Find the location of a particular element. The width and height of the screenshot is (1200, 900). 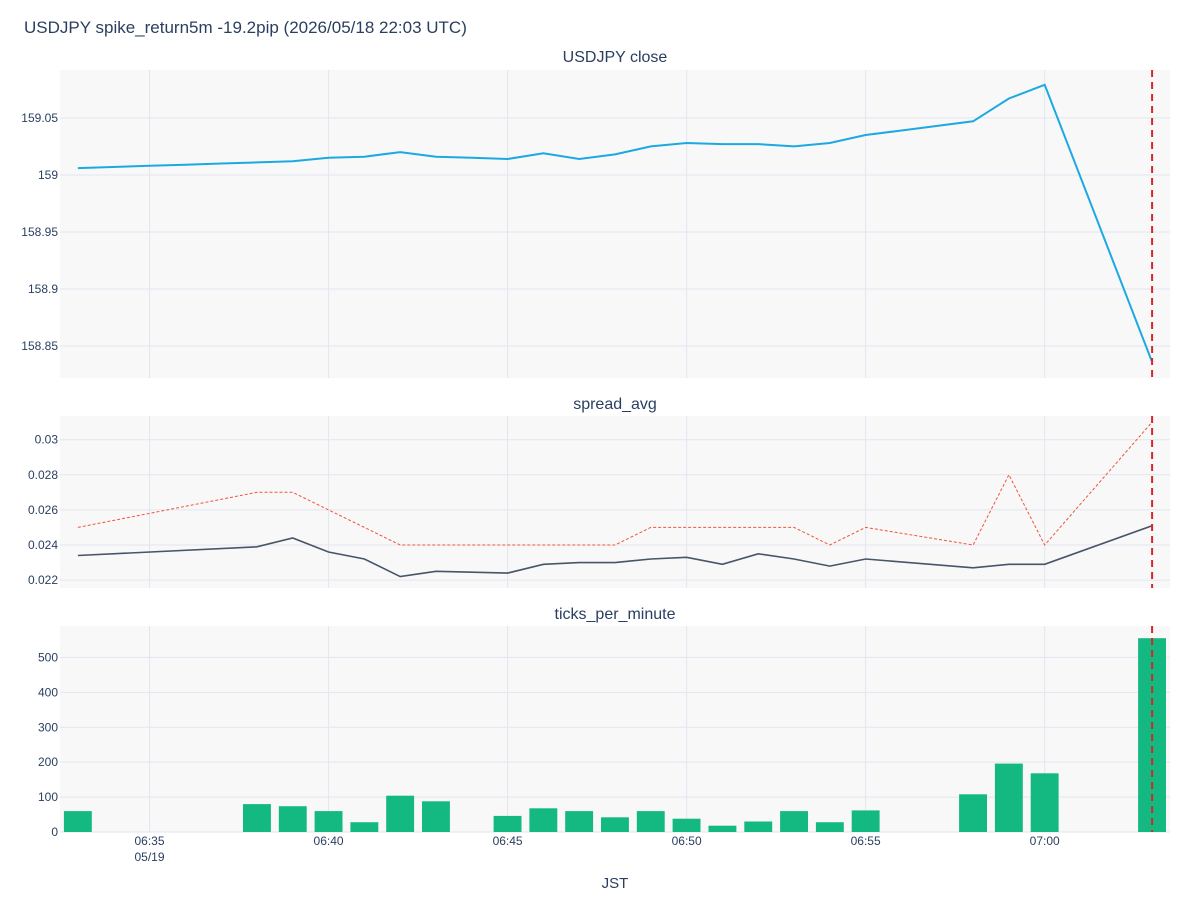

subplot-title: spread_avg is located at coordinates (615, 404).